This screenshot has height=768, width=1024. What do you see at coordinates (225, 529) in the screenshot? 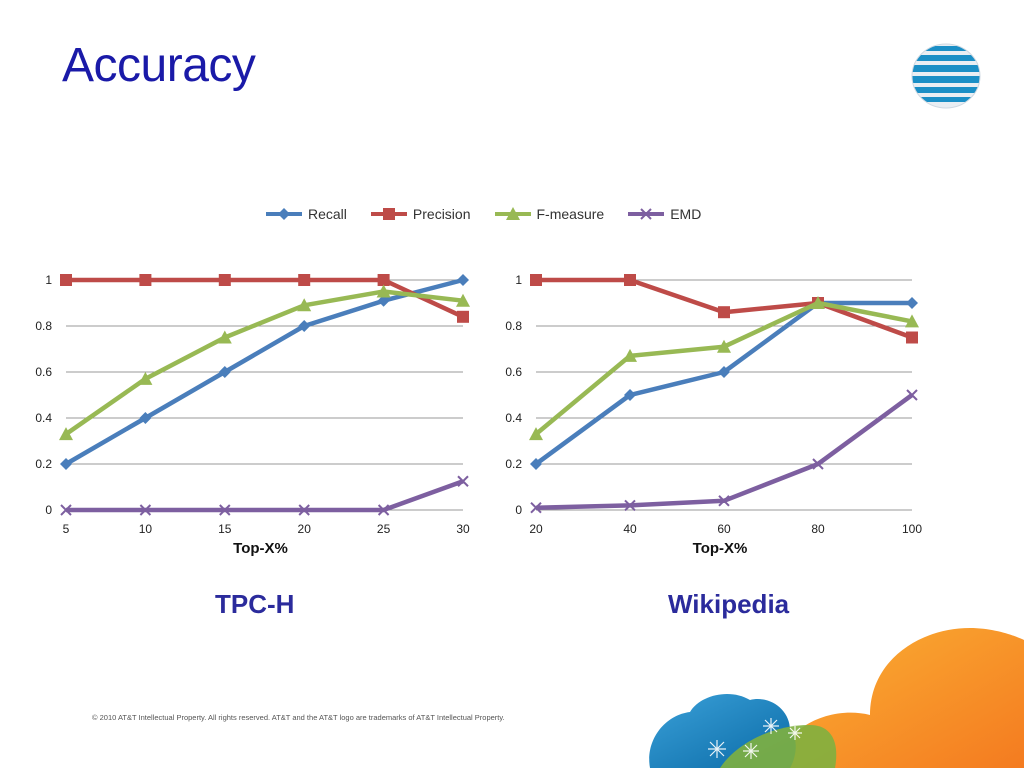
I see `x-tick-label: 15` at bounding box center [225, 529].